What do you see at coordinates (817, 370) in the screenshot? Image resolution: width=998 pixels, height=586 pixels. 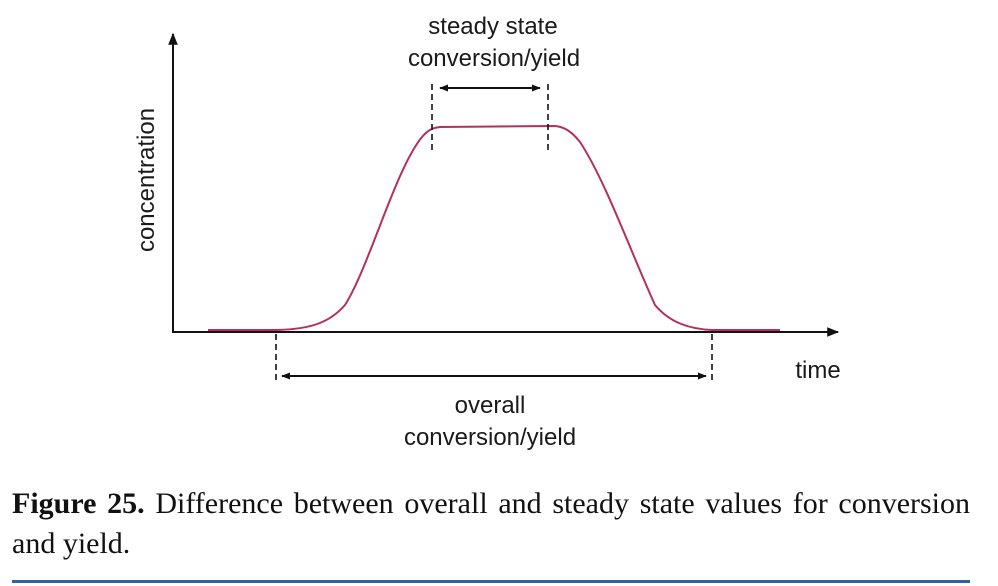 I see `x-axis-label: time` at bounding box center [817, 370].